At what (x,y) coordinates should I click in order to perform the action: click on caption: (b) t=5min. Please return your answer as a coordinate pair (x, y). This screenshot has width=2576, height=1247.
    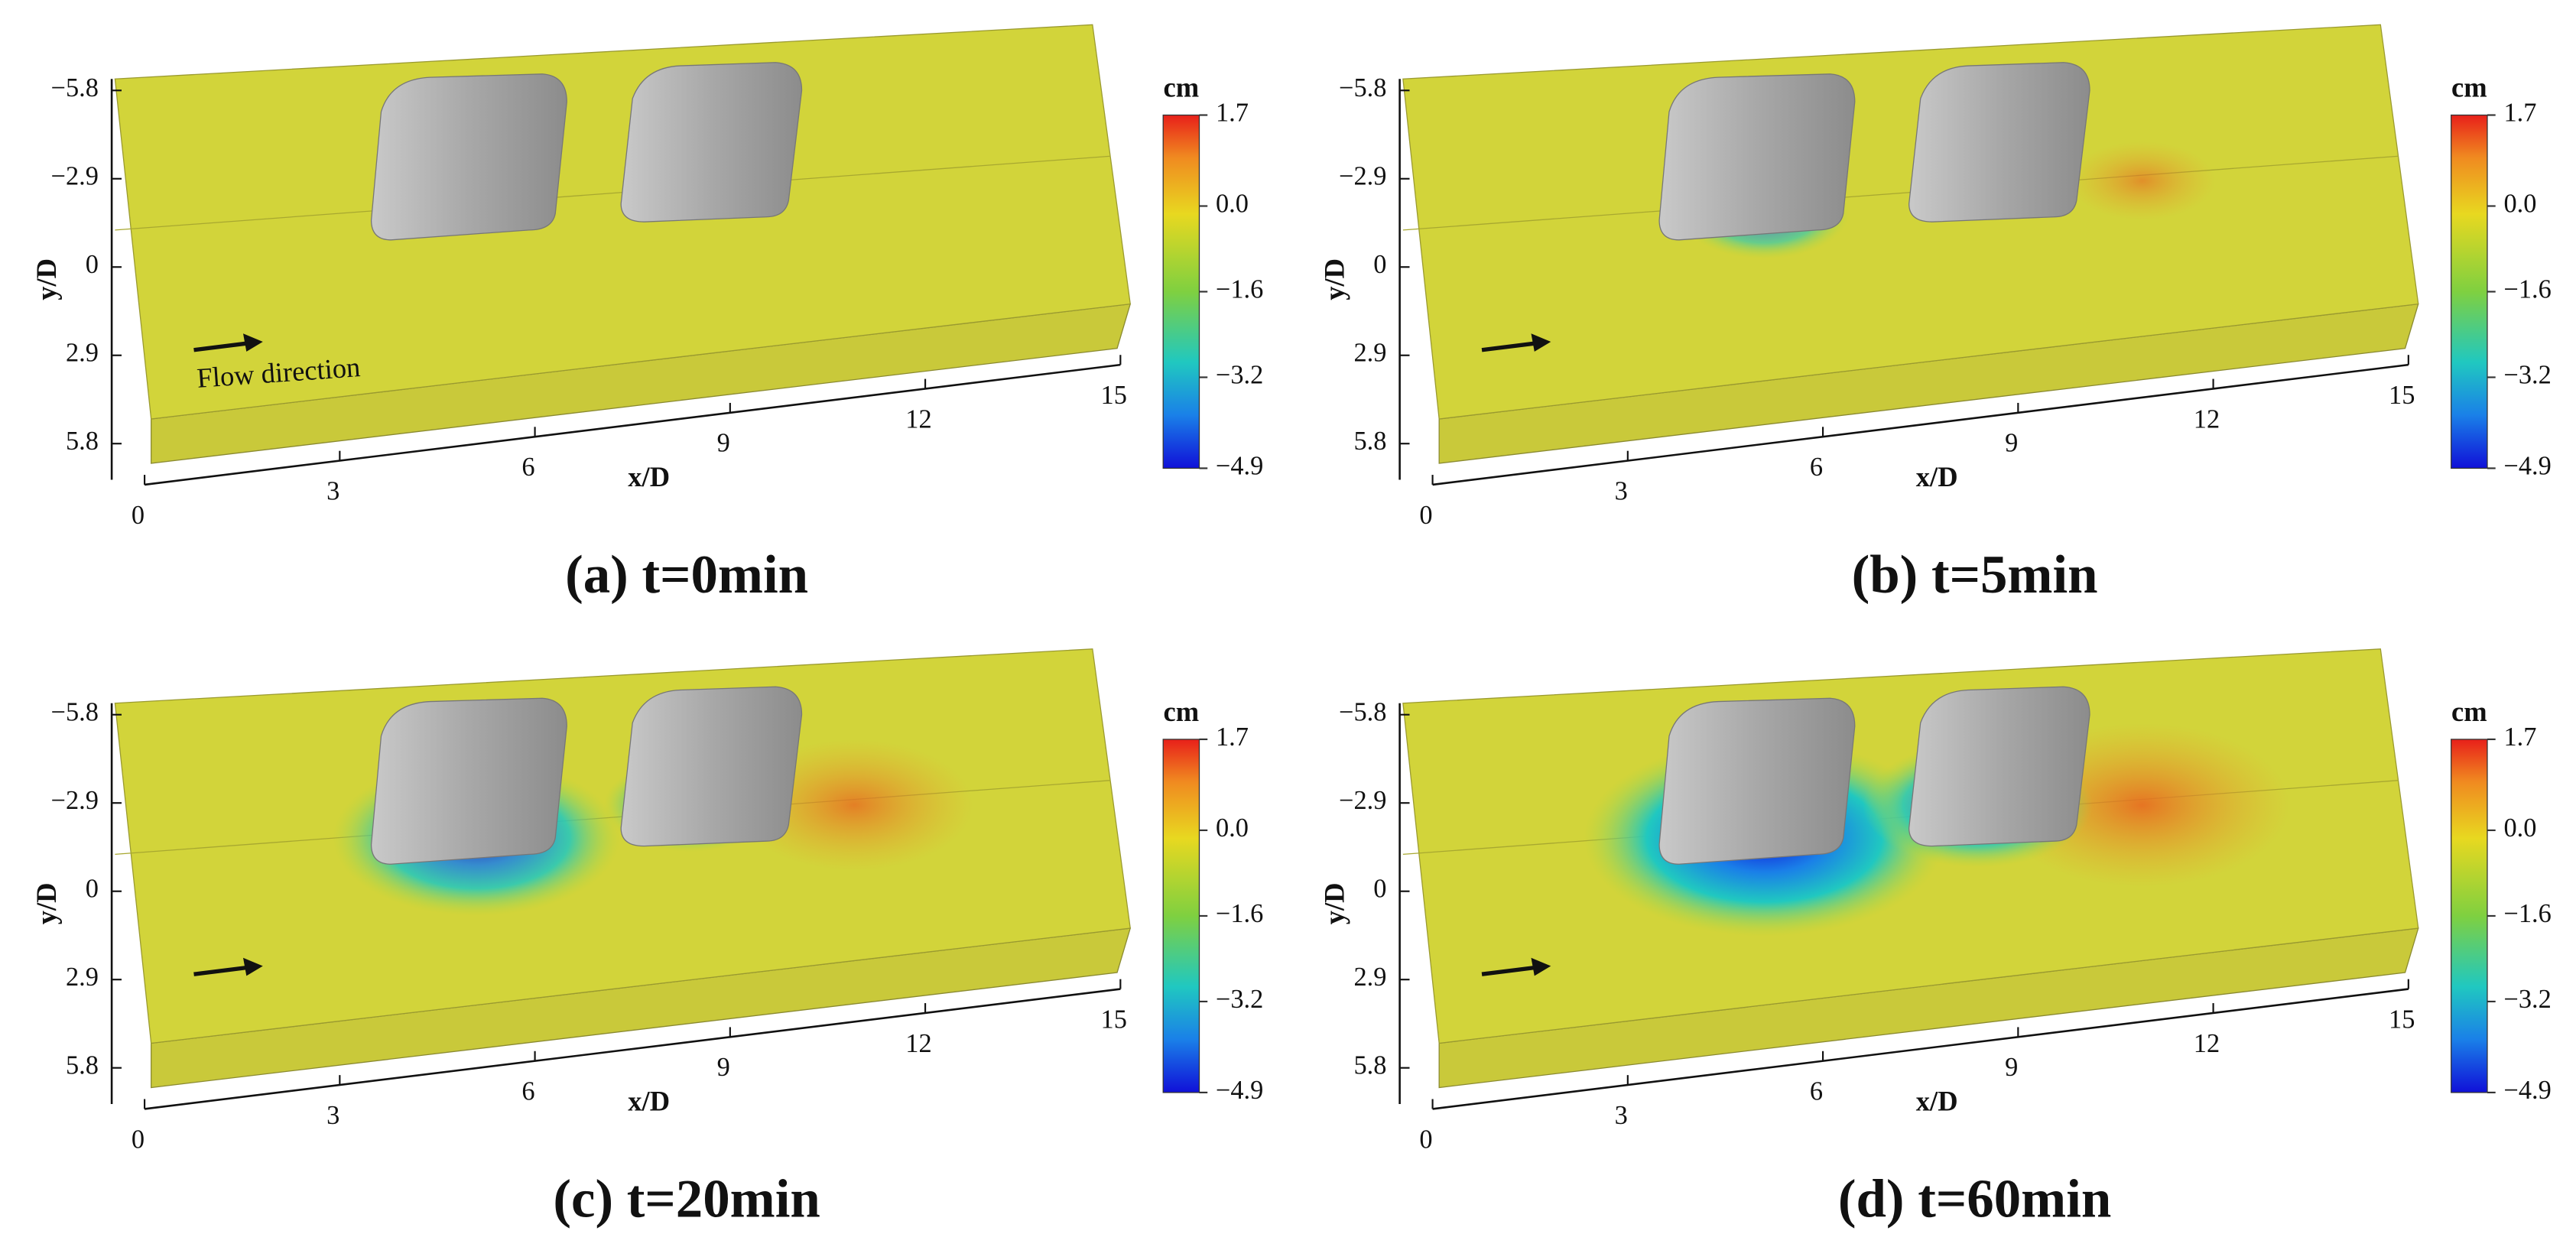
    Looking at the image, I should click on (1975, 575).